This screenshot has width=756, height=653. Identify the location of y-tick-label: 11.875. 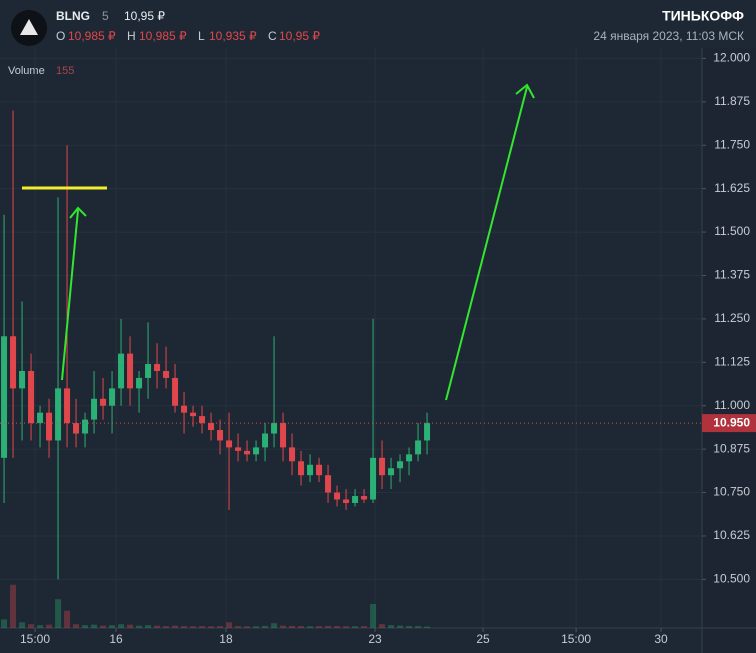
(732, 101).